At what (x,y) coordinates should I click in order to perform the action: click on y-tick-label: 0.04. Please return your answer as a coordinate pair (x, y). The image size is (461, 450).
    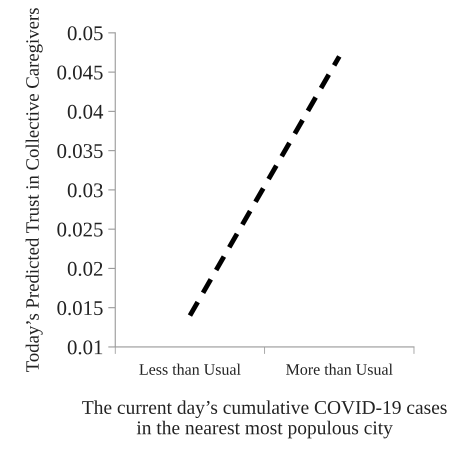
    Looking at the image, I should click on (86, 111).